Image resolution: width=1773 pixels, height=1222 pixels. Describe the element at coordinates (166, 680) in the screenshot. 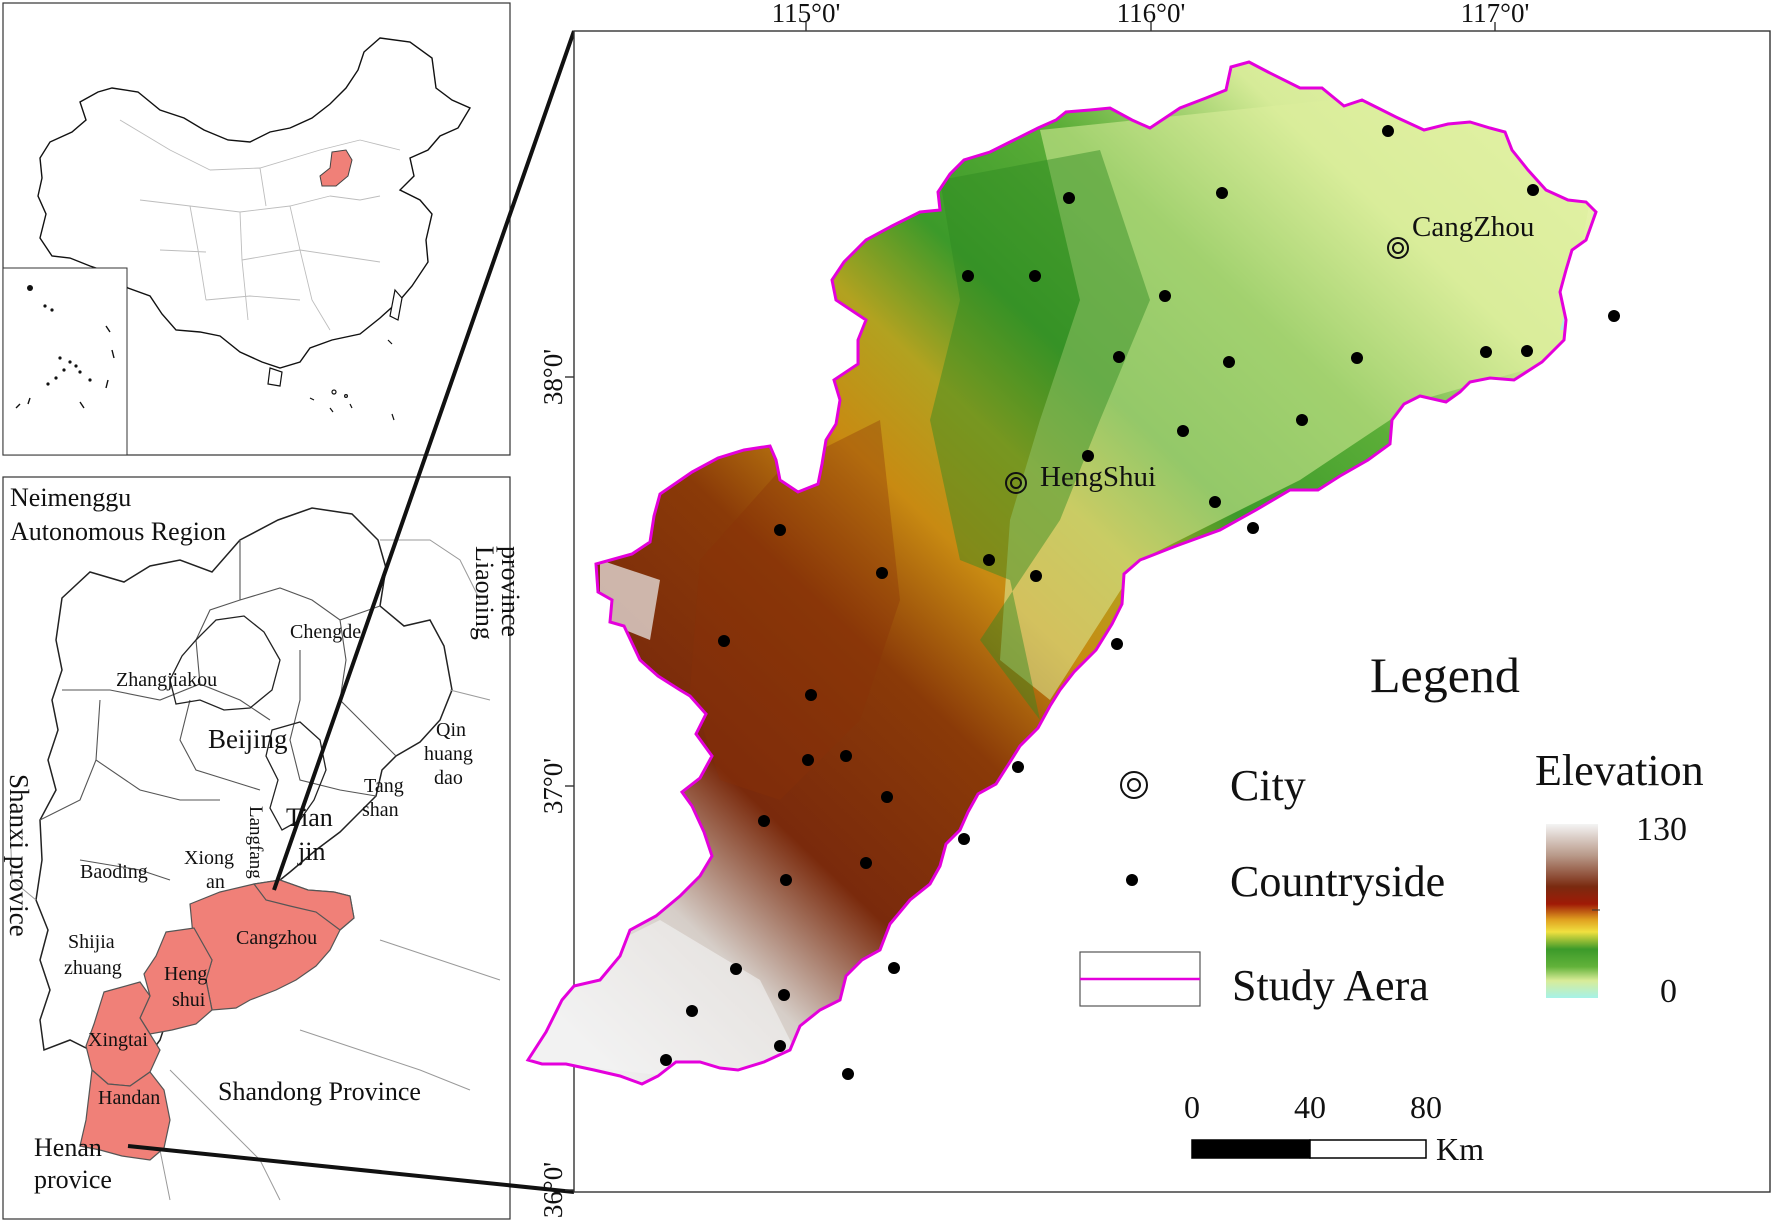

I see `label-zhangjiakou: Zhangjiakou` at that location.